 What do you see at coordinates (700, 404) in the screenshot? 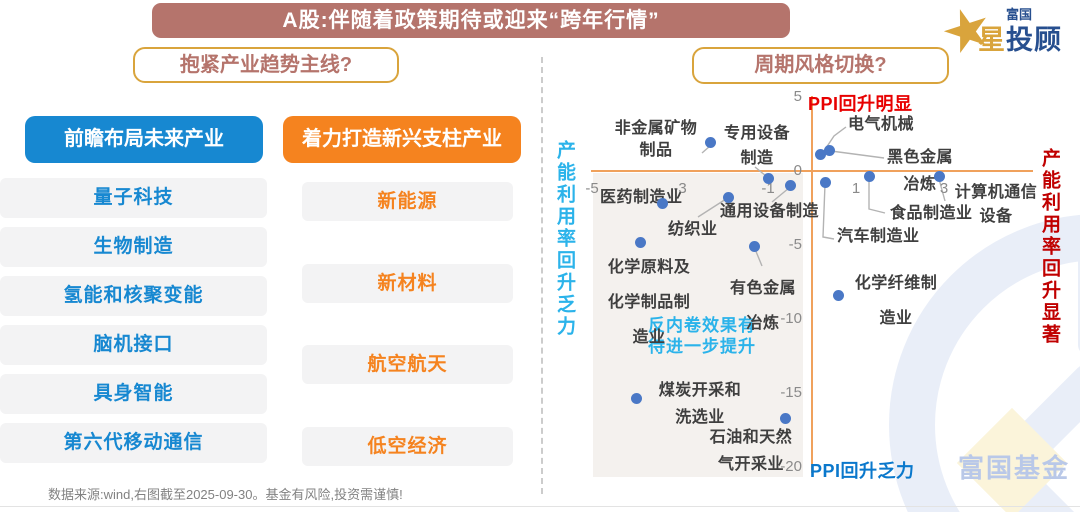
I see `scatter-point-label: 煤炭开采和 洗选业` at bounding box center [700, 404].